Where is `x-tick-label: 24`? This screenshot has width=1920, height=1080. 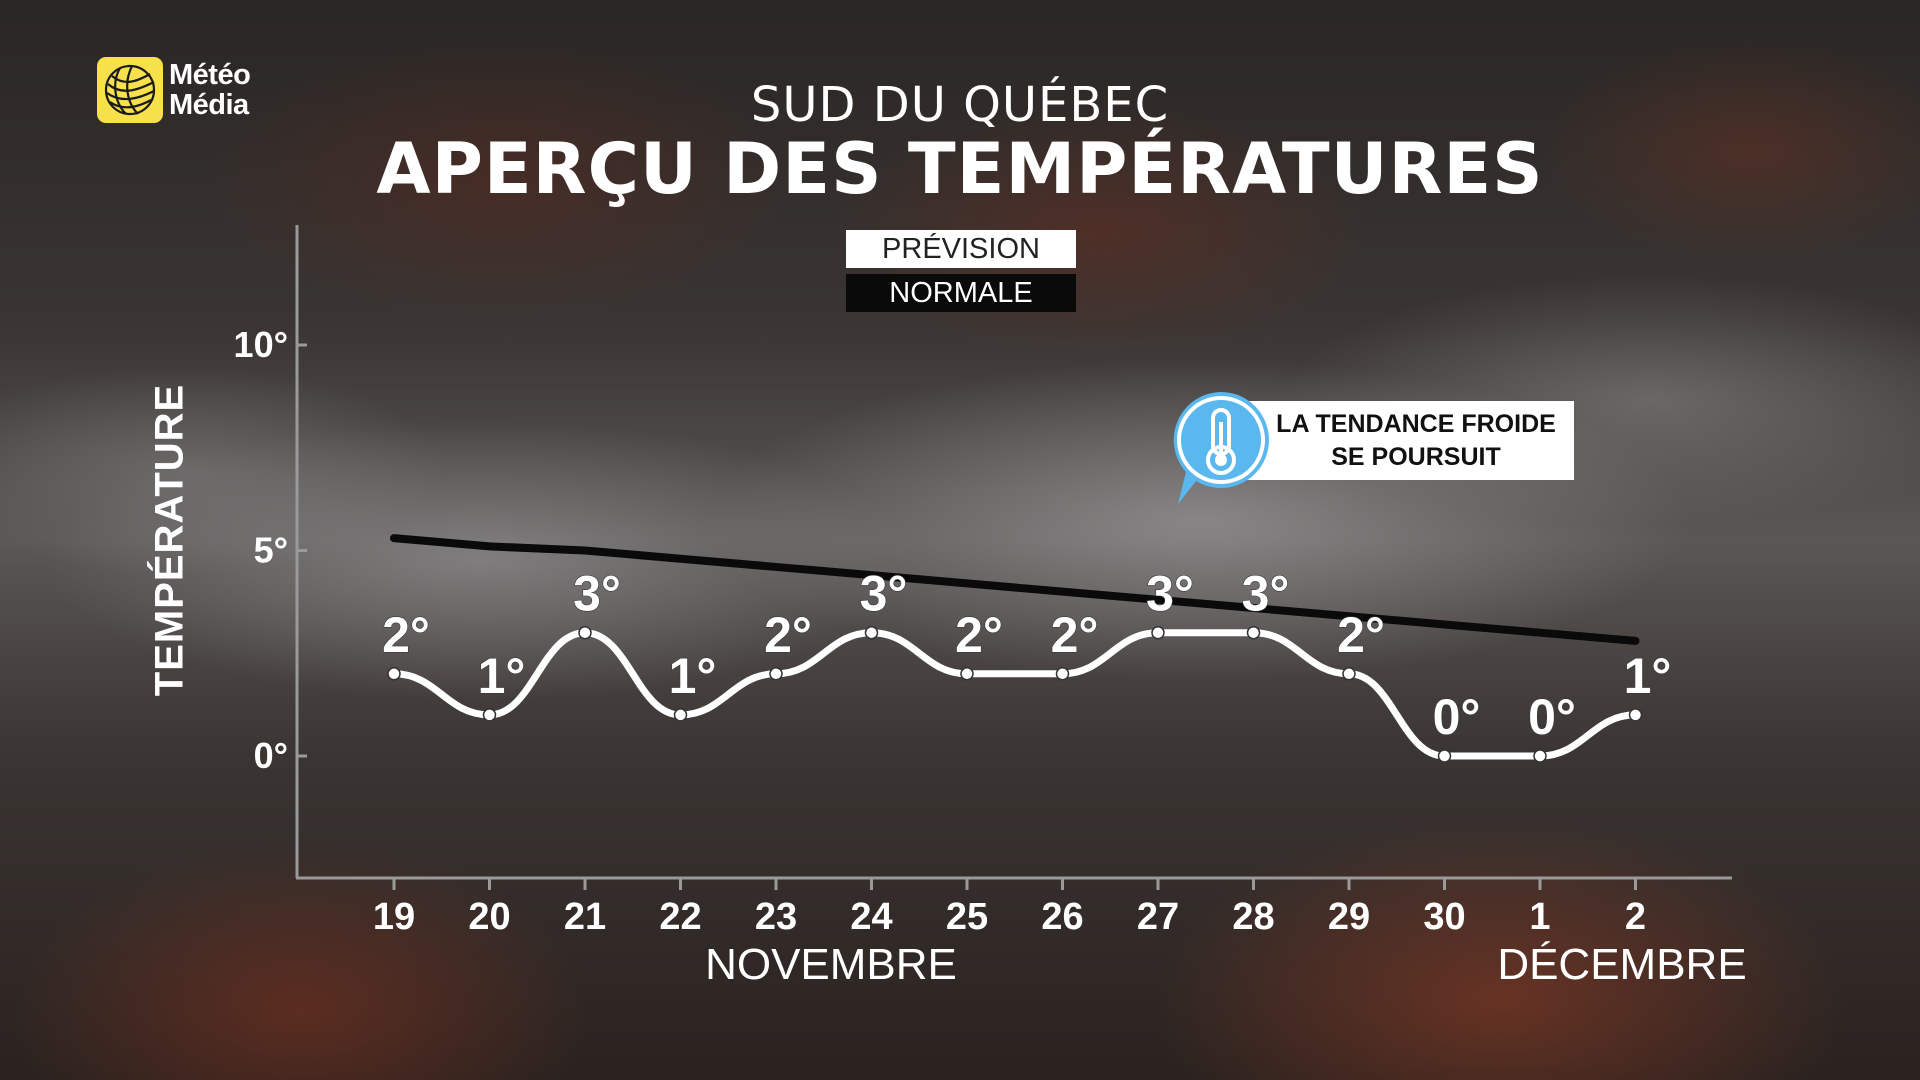 x-tick-label: 24 is located at coordinates (871, 917).